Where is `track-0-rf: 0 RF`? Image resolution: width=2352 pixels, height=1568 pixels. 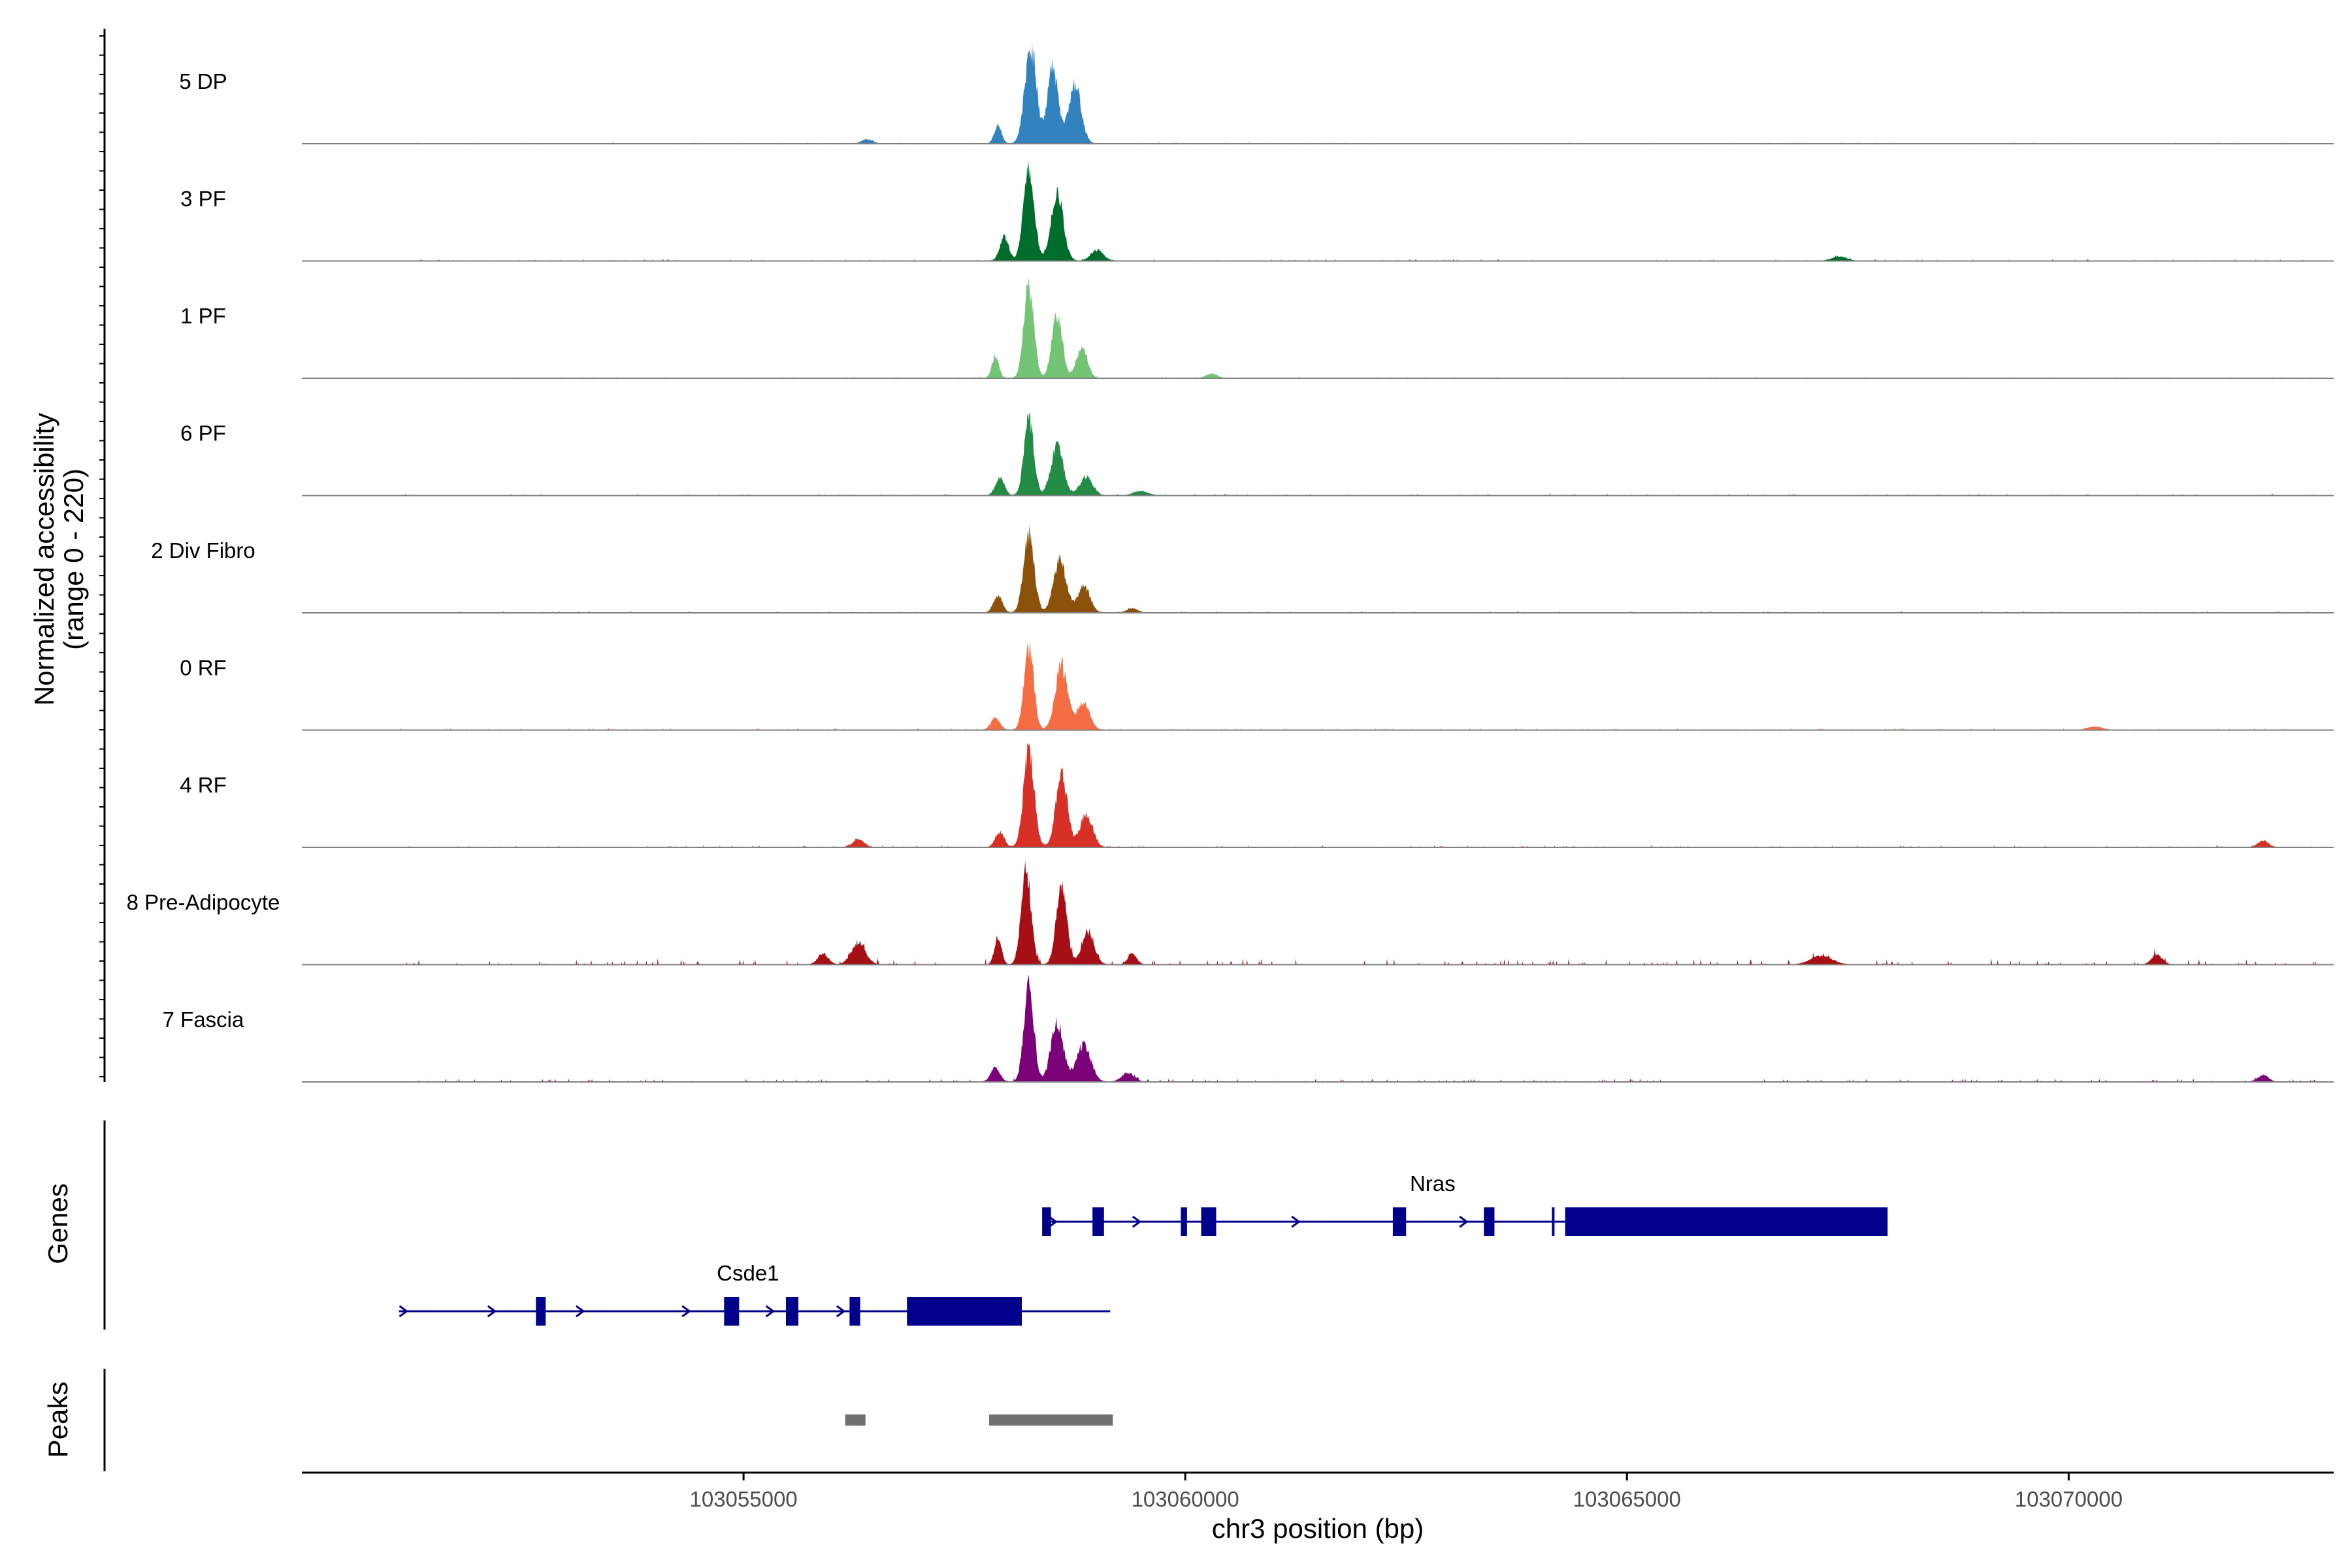 track-0-rf: 0 RF is located at coordinates (1257, 686).